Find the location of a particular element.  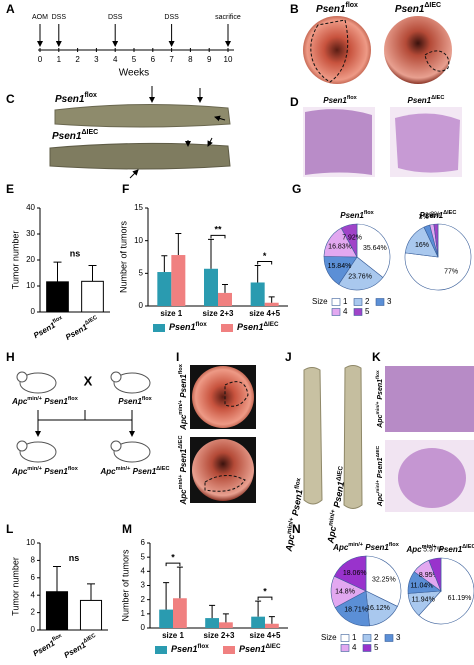

slice-label: 16.83% is located at coordinates (340, 247).